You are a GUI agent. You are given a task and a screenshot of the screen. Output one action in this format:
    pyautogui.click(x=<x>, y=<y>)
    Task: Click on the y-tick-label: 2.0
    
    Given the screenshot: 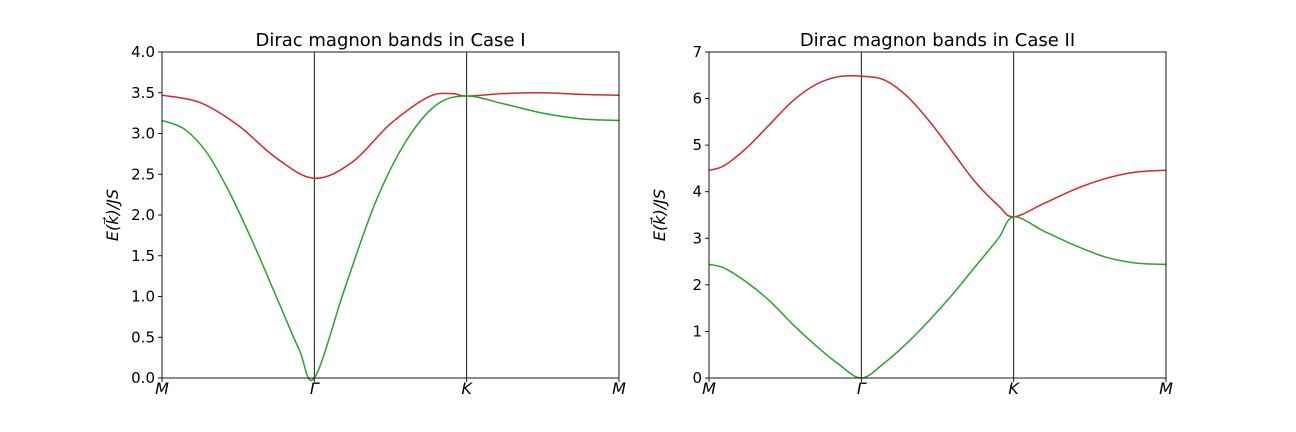 What is the action you would take?
    pyautogui.click(x=143, y=215)
    